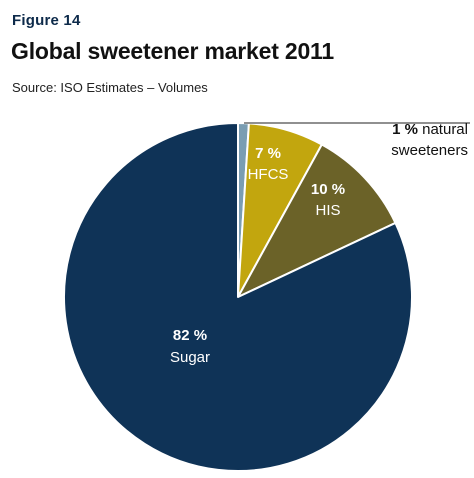 Image resolution: width=474 pixels, height=478 pixels. What do you see at coordinates (405, 129) in the screenshot?
I see `slice-percent-natural-sweeteners: 1 %` at bounding box center [405, 129].